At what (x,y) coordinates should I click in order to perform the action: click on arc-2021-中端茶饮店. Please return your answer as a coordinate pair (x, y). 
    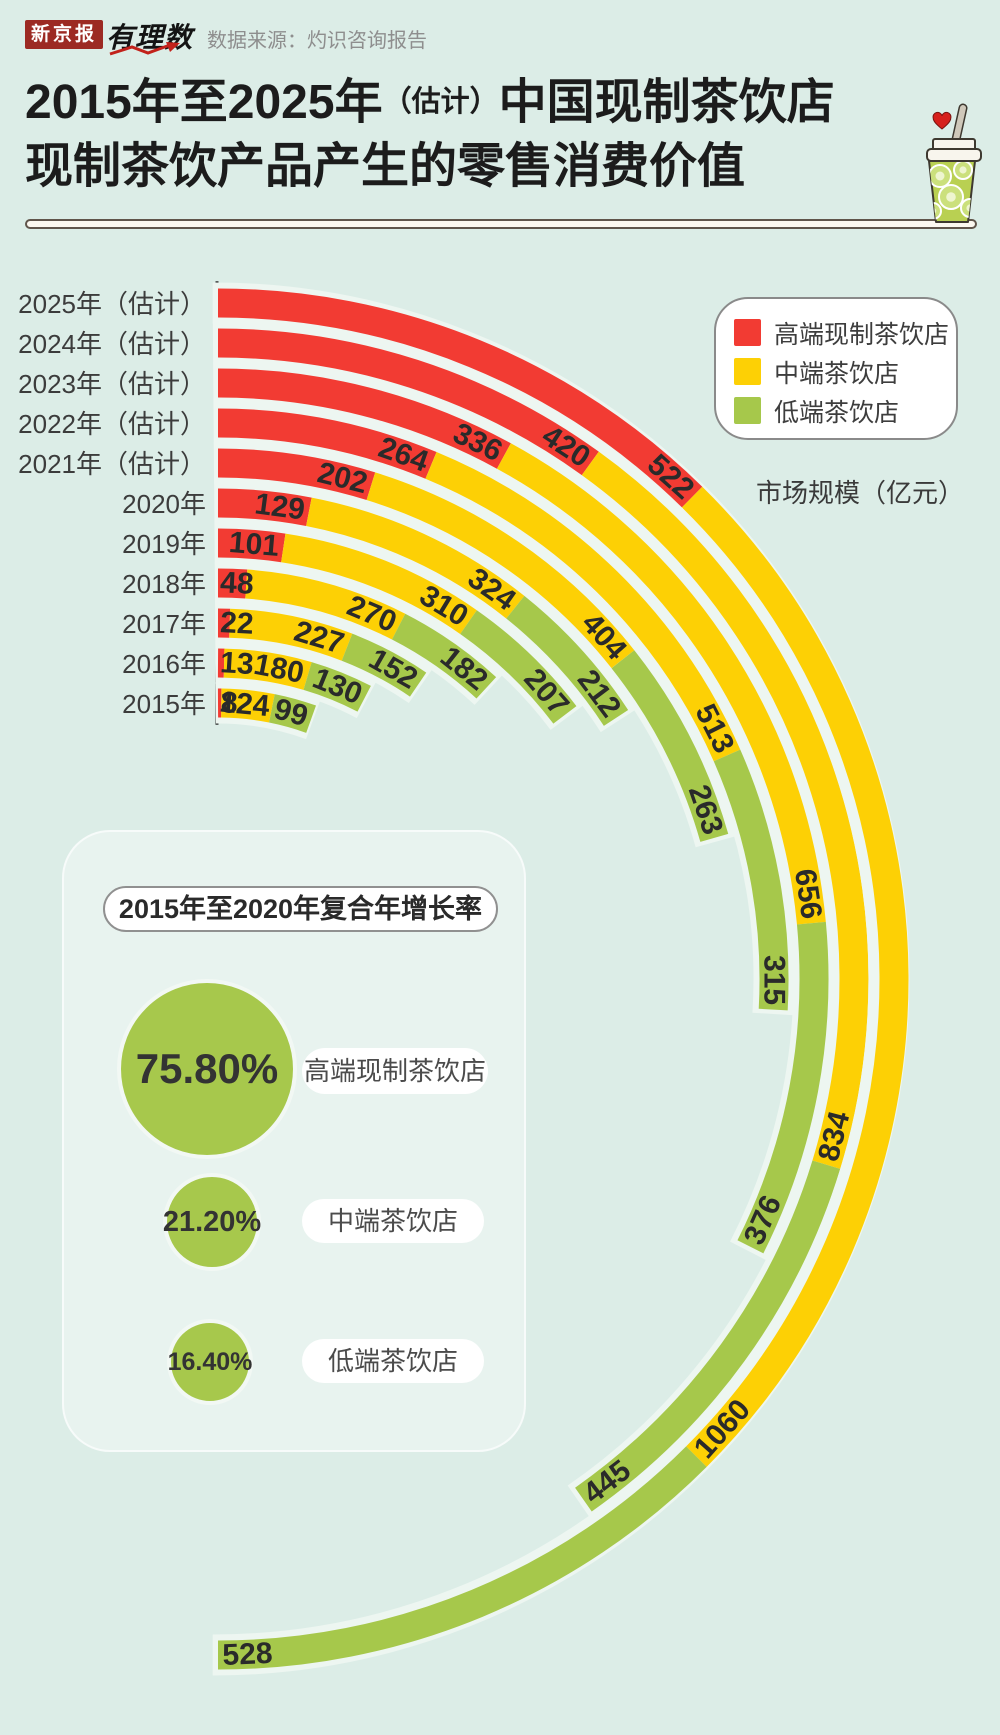
    Looking at the image, I should click on (500, 570).